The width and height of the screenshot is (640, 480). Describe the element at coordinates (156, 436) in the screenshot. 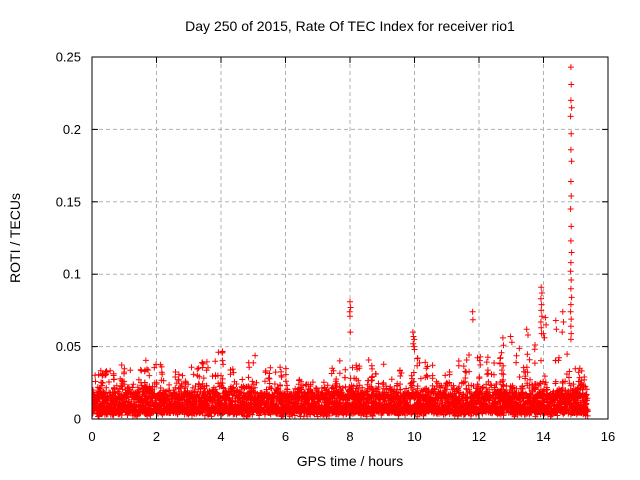

I see `x-tick-label: 2` at that location.